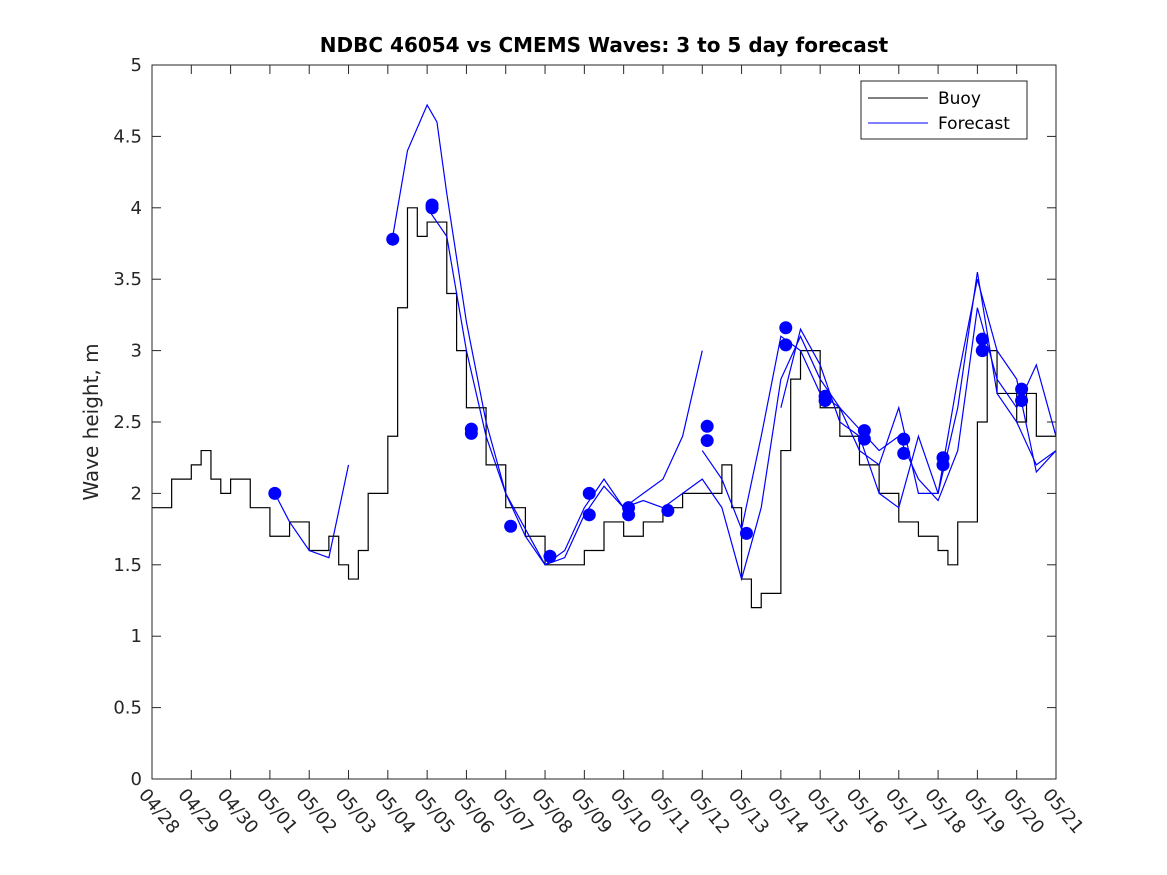 This screenshot has width=1167, height=875. I want to click on y-tick-label: 2.5, so click(127, 422).